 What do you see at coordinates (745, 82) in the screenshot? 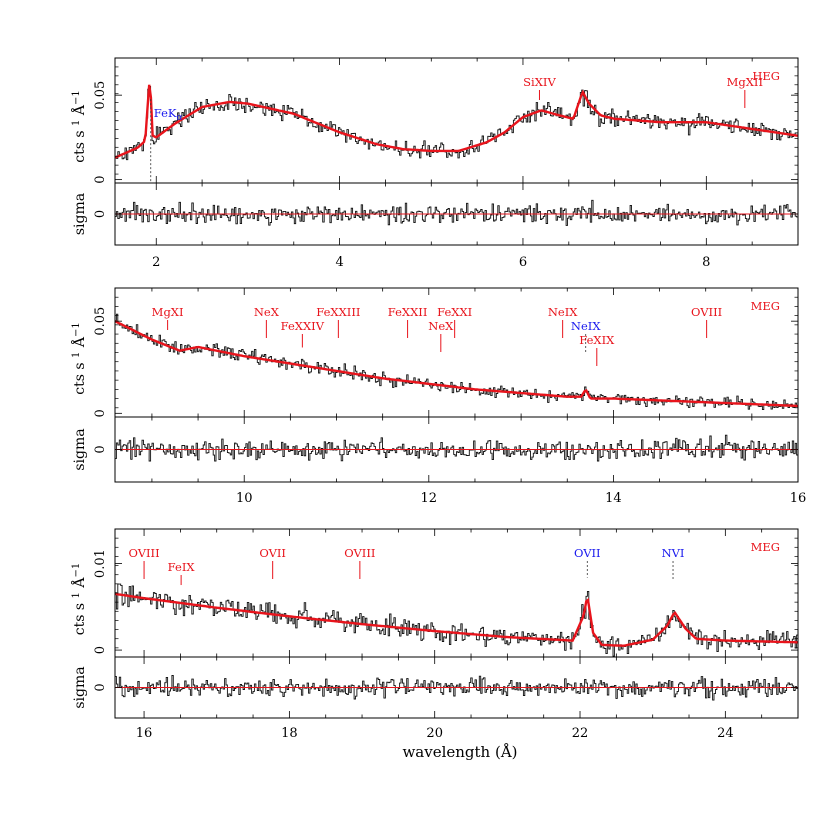
I see `line-label: MgXII` at bounding box center [745, 82].